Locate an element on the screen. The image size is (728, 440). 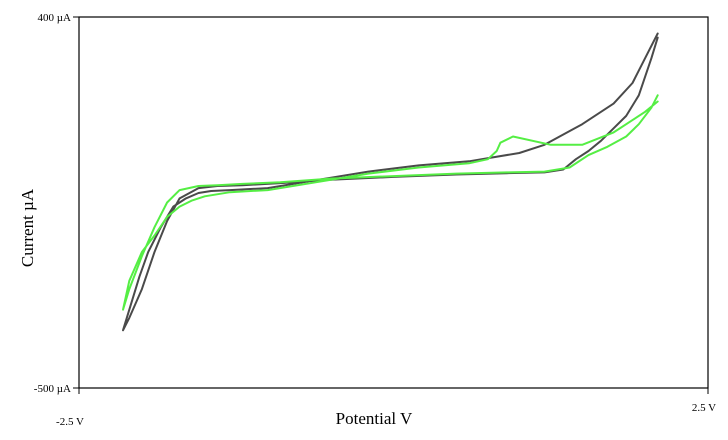
x-axis-title: Potential V is located at coordinates (374, 418).